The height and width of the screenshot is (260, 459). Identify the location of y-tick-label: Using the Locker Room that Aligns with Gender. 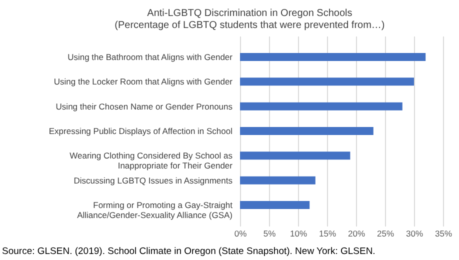
(143, 81).